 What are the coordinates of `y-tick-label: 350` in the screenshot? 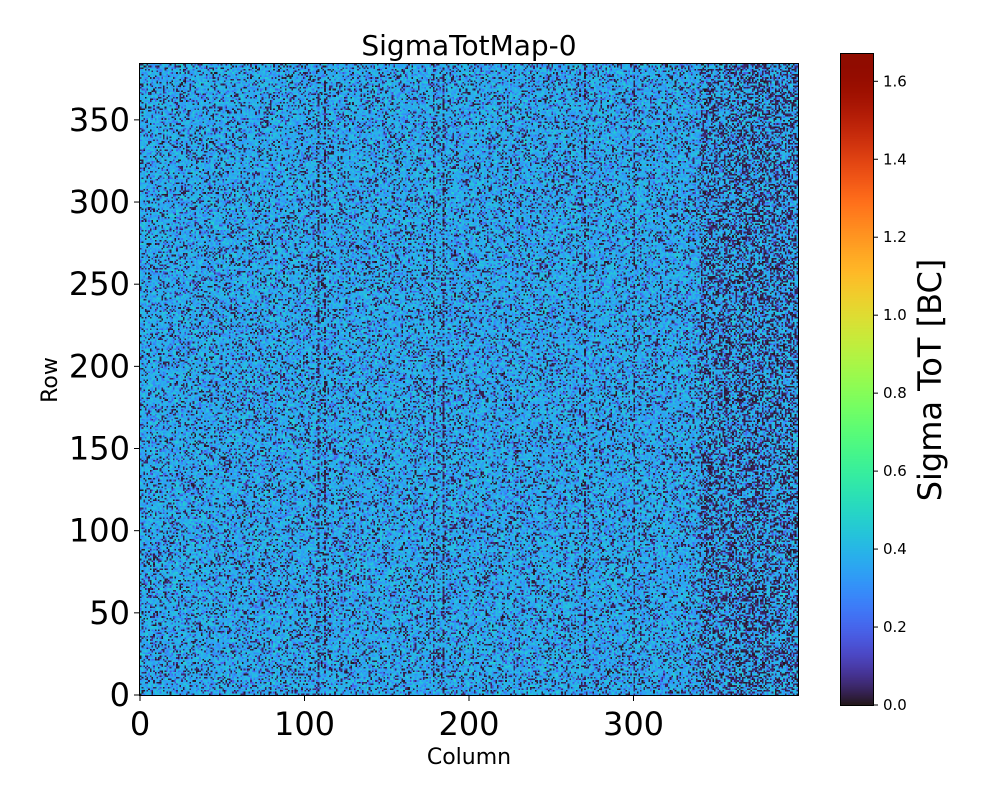 It's located at (99, 120).